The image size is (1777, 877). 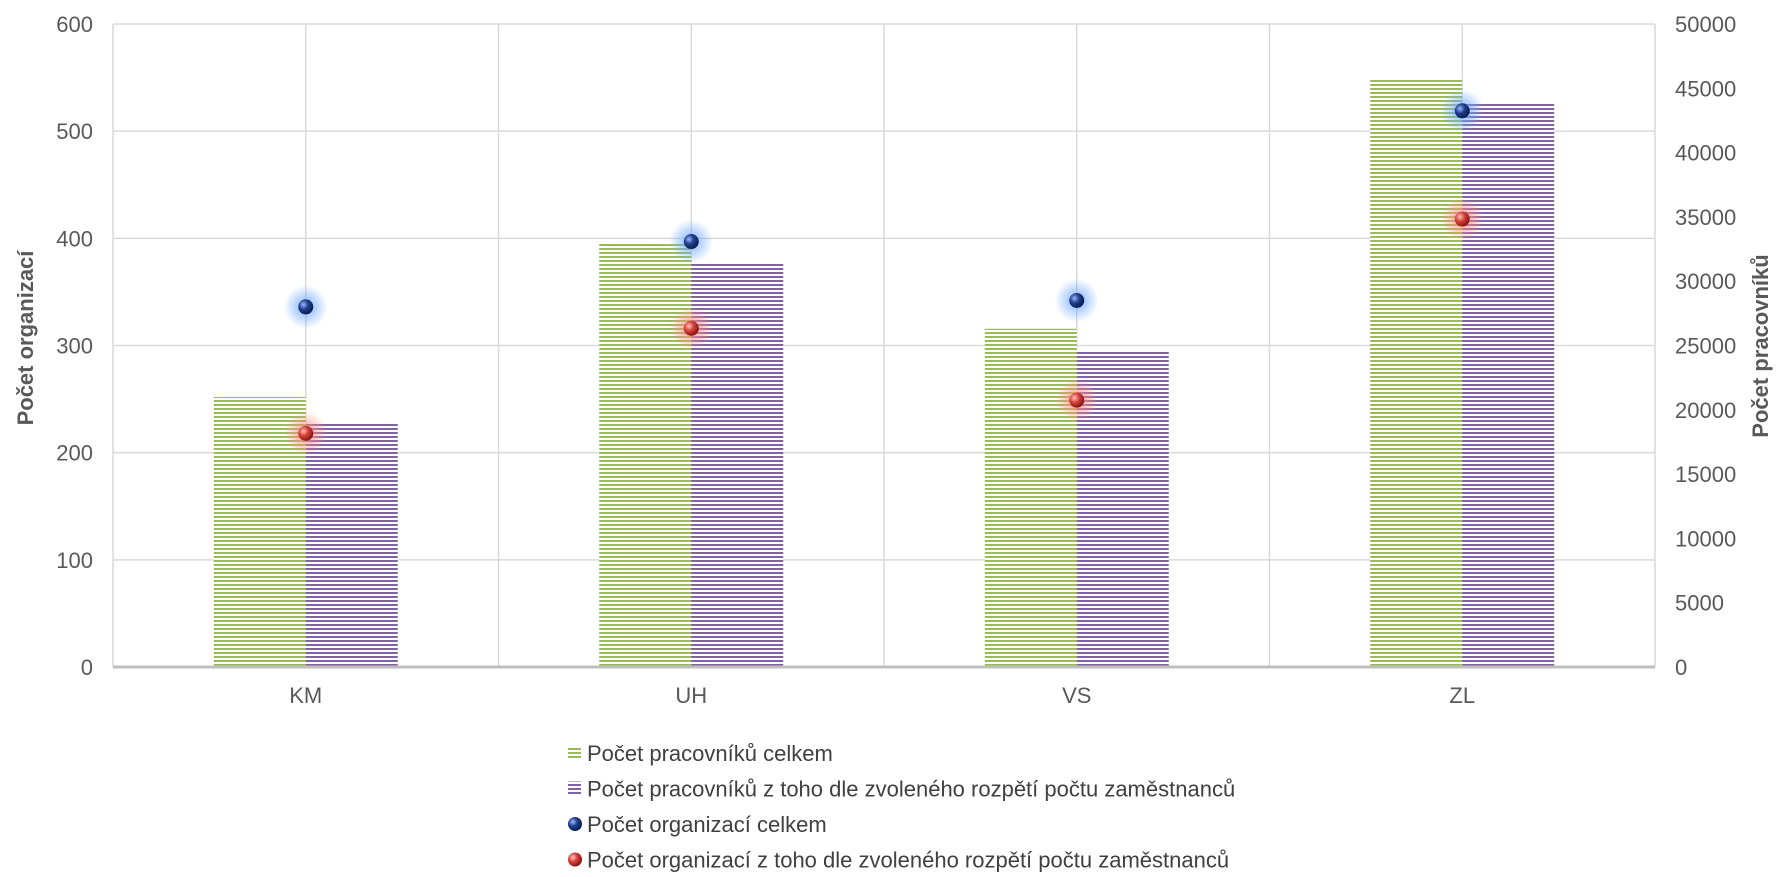 I want to click on bar-celkem-vs, so click(x=1030, y=497).